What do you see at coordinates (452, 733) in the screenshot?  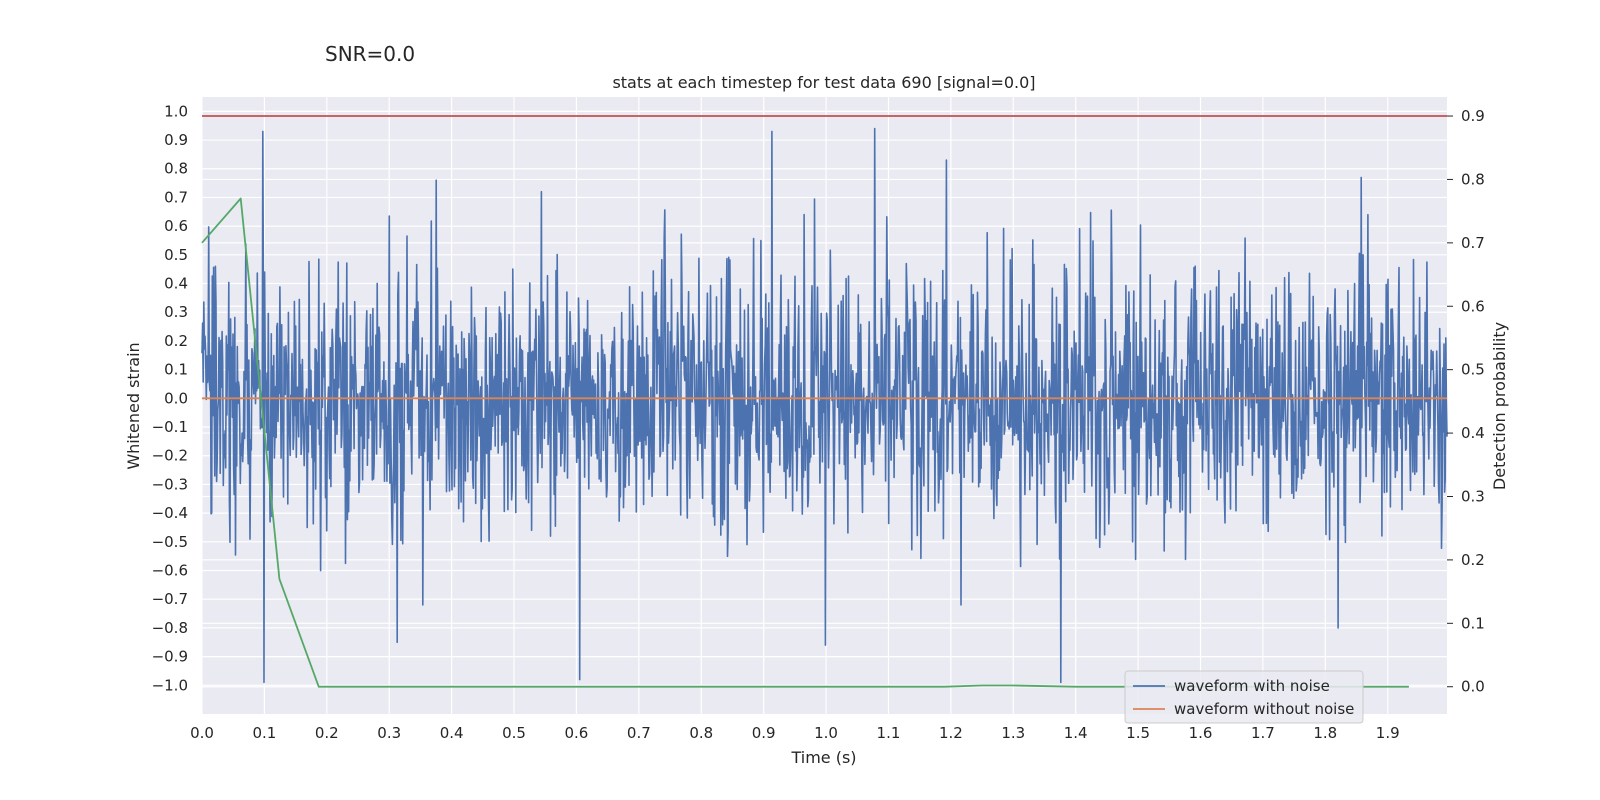 I see `x-tick-label: 0.4` at bounding box center [452, 733].